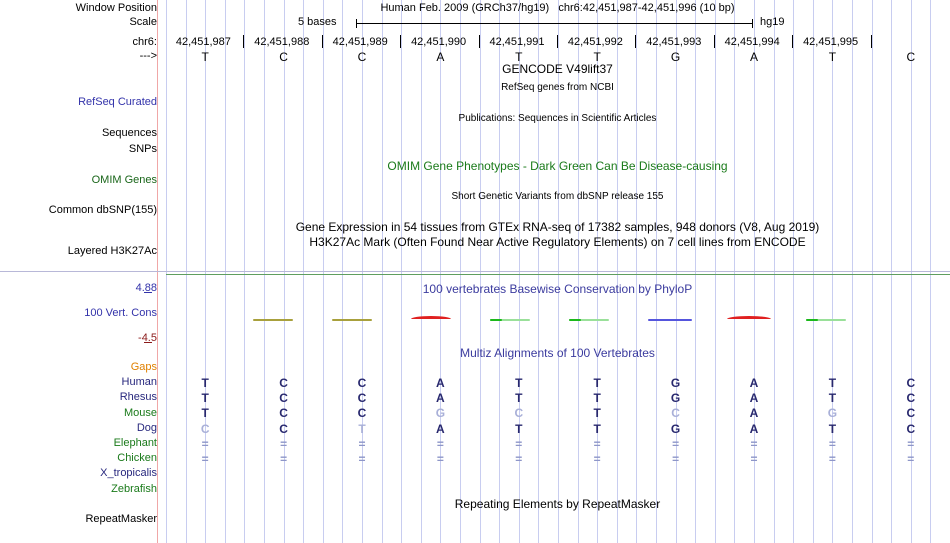  What do you see at coordinates (121, 519) in the screenshot?
I see `label-repeatmasker: RepeatMasker` at bounding box center [121, 519].